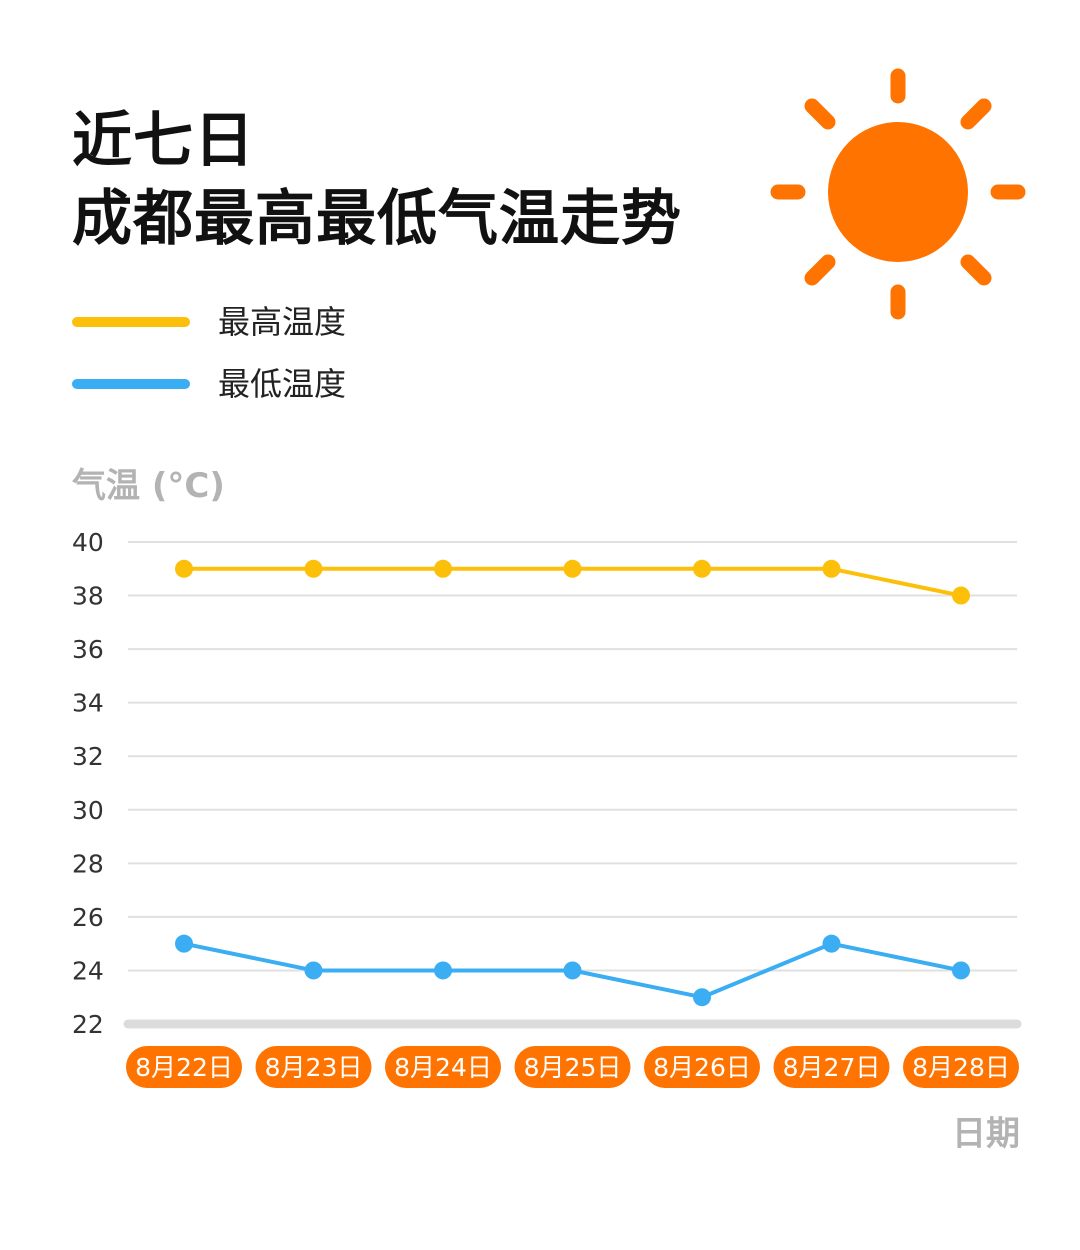  What do you see at coordinates (88, 1024) in the screenshot?
I see `y-tick-label-22: 22` at bounding box center [88, 1024].